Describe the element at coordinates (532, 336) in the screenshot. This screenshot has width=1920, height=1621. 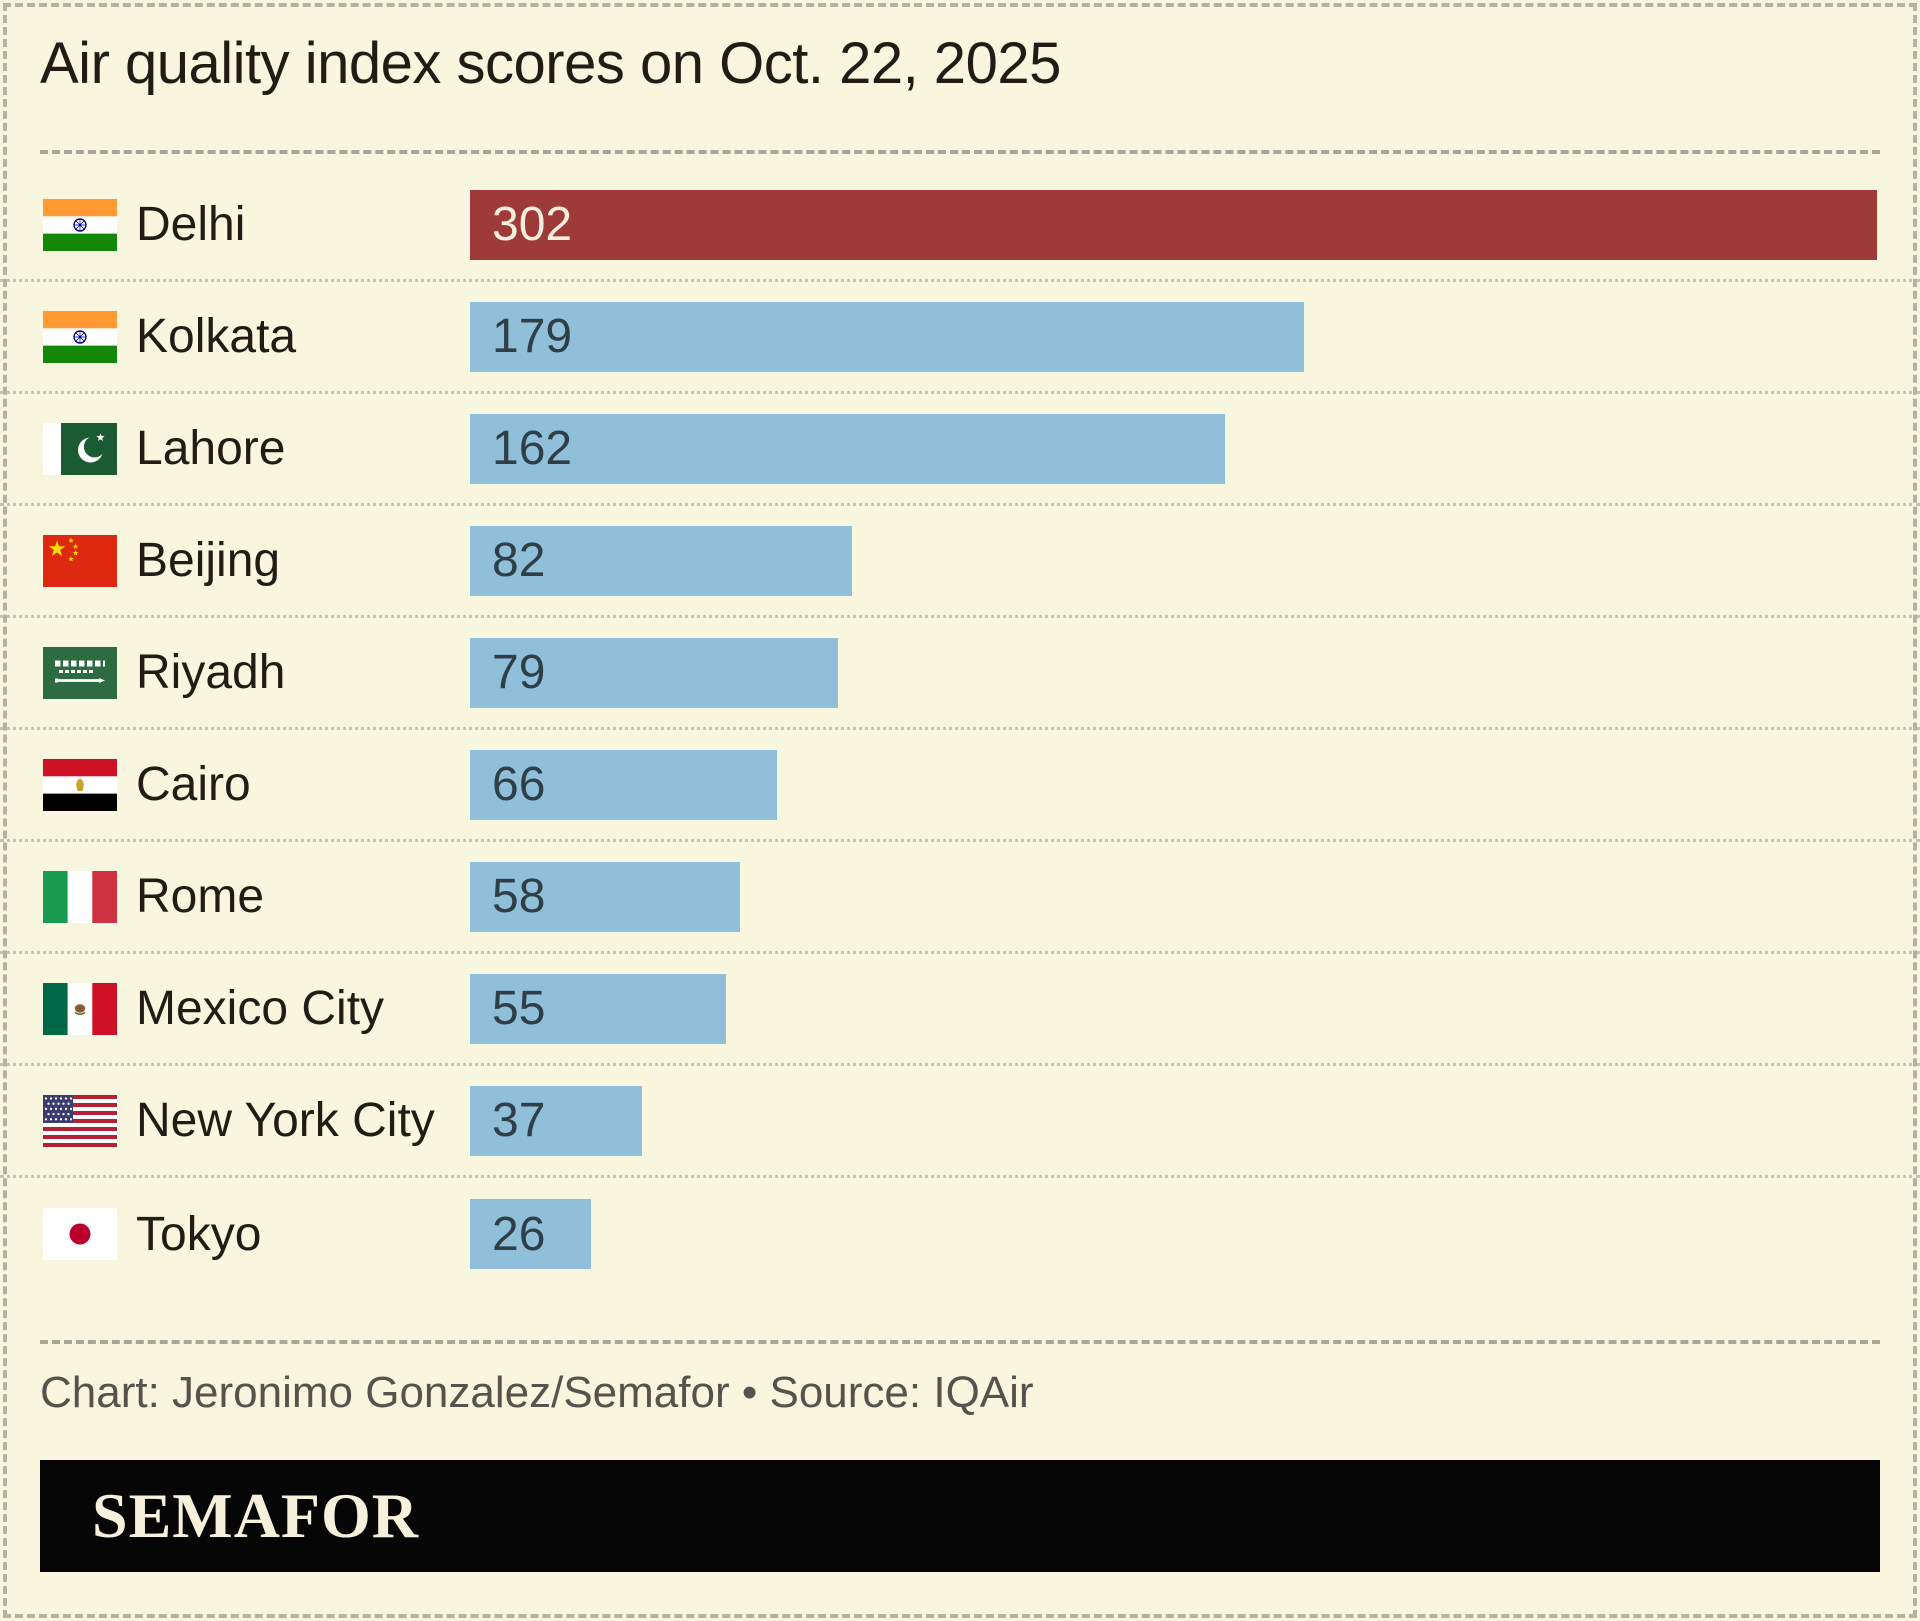
I see `aqi-value: 179` at that location.